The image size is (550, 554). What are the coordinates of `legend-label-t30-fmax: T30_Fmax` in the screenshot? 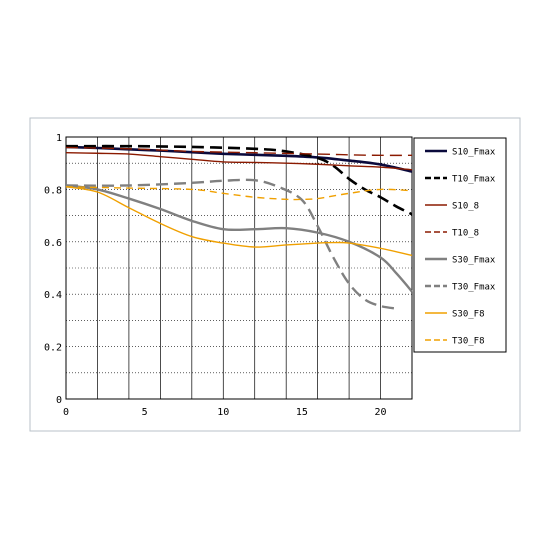 It's located at (474, 288).